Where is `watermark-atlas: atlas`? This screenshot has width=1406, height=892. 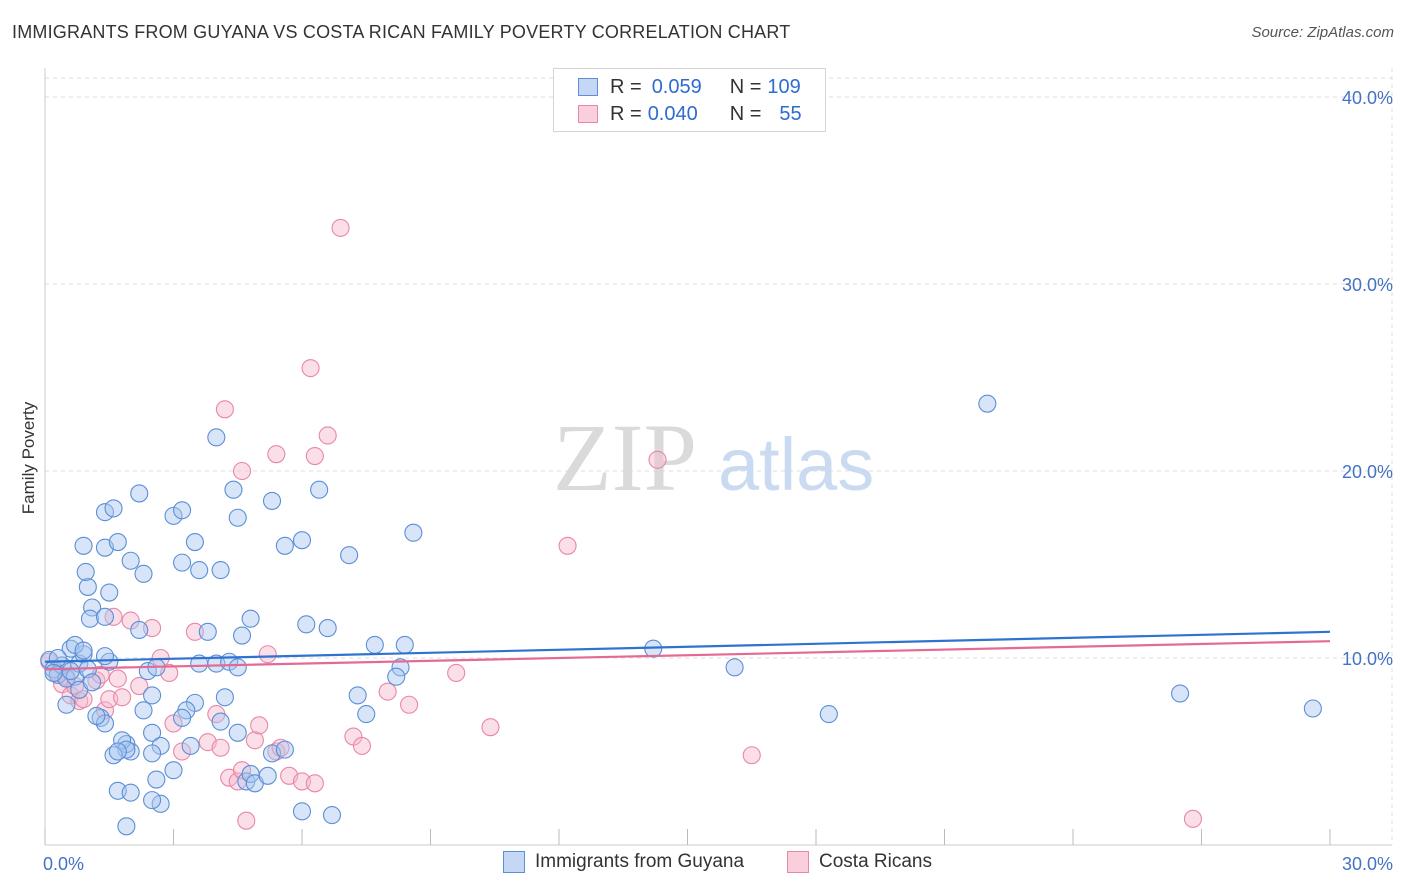 watermark-atlas: atlas is located at coordinates (796, 464).